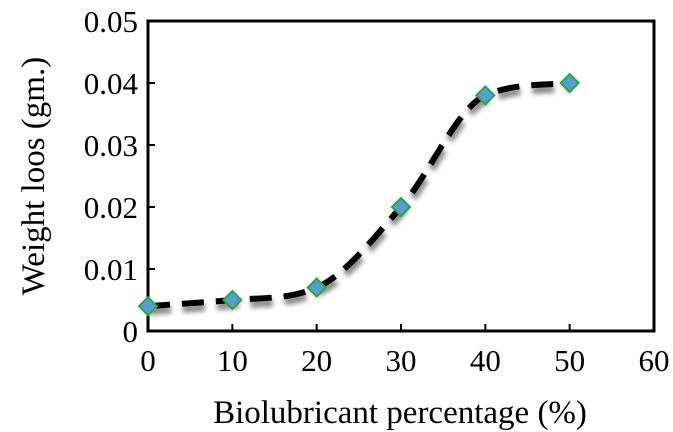 This screenshot has width=673, height=432. I want to click on y-axis-title: Weight loos (gm.), so click(34, 176).